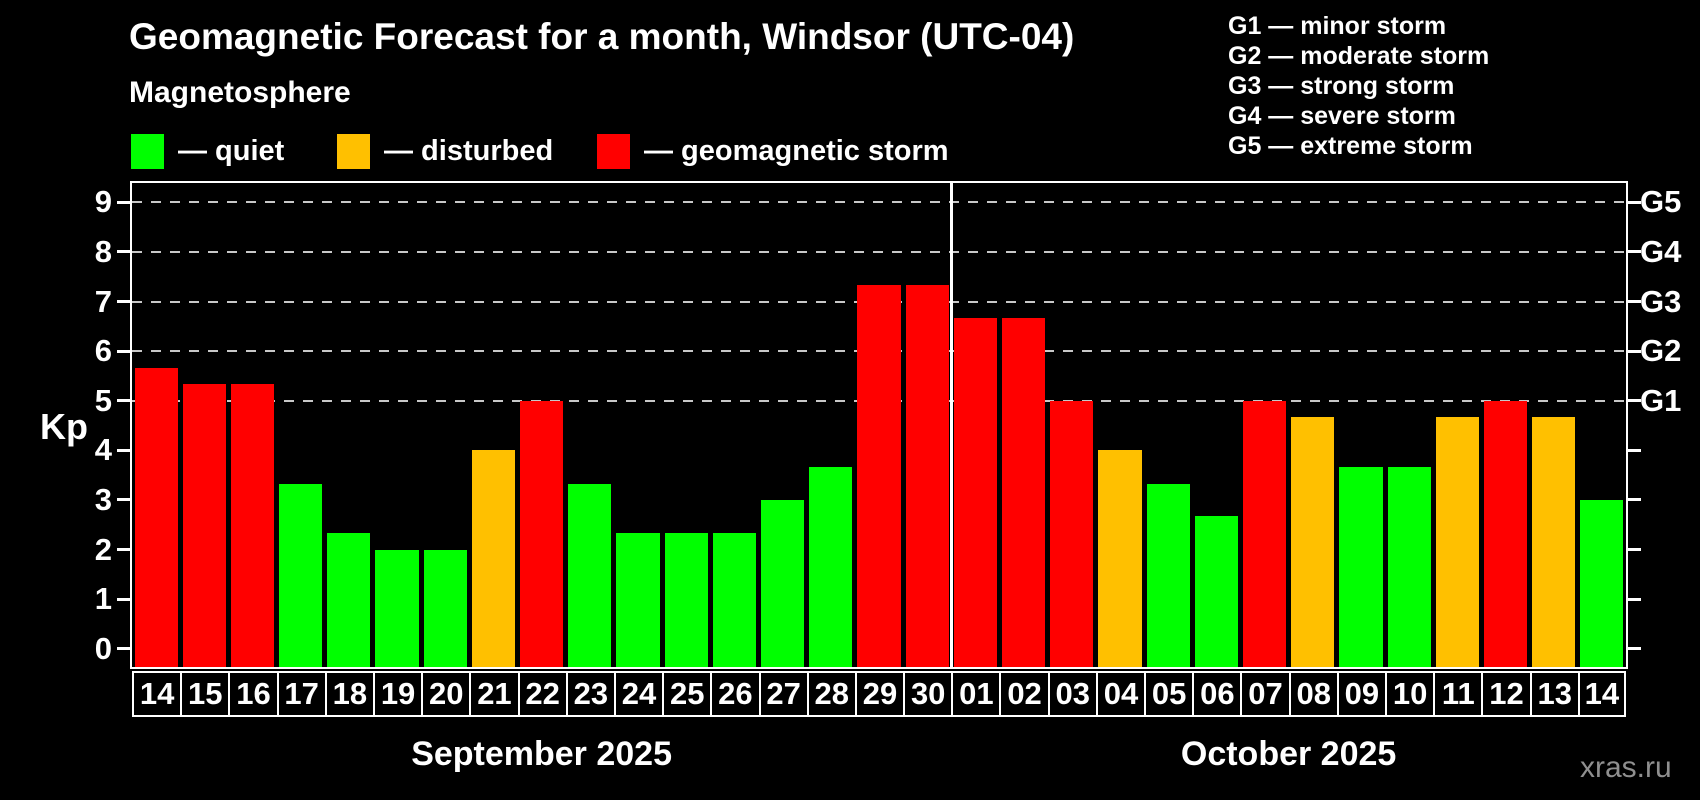 The width and height of the screenshot is (1700, 800). Describe the element at coordinates (103, 251) in the screenshot. I see `y-tick-label: 8` at that location.